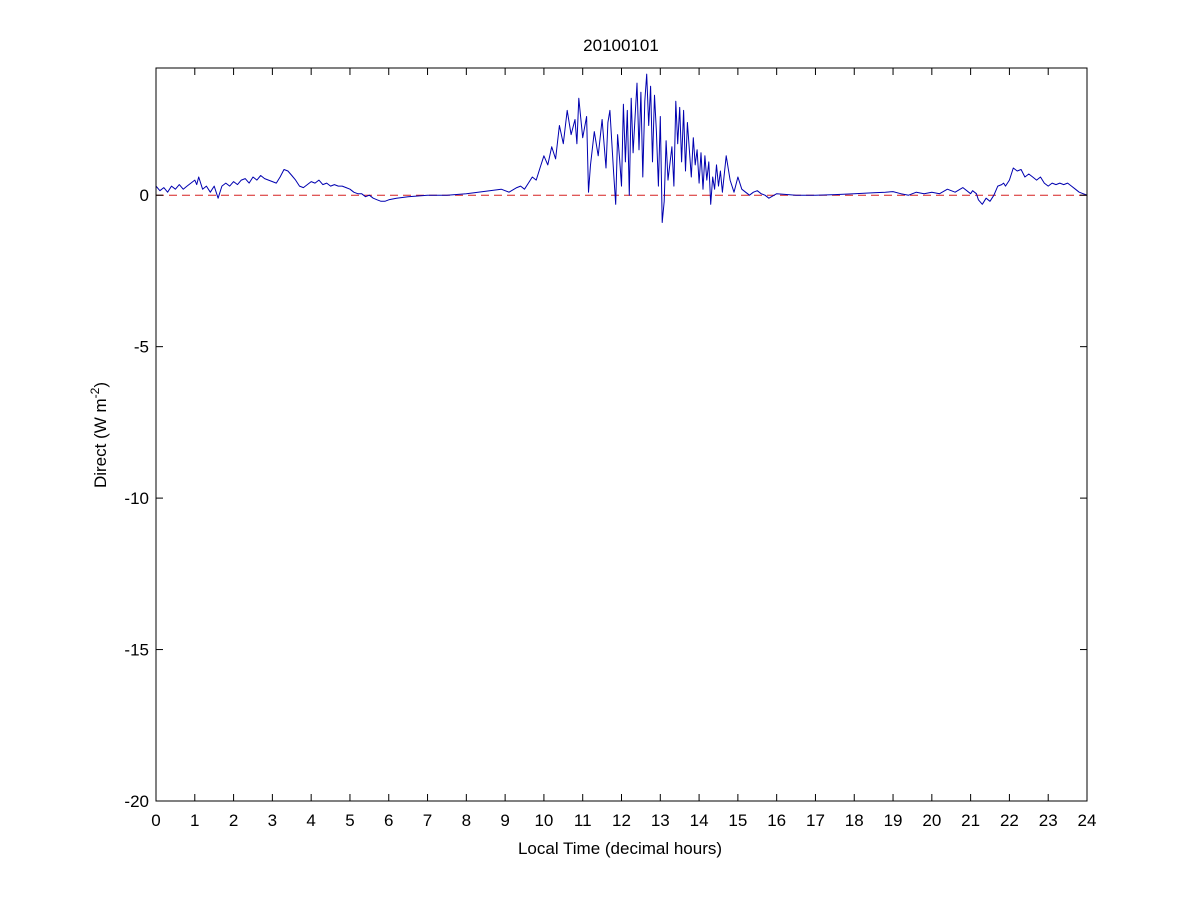 The width and height of the screenshot is (1201, 900). I want to click on x-tick-label: 20, so click(931, 820).